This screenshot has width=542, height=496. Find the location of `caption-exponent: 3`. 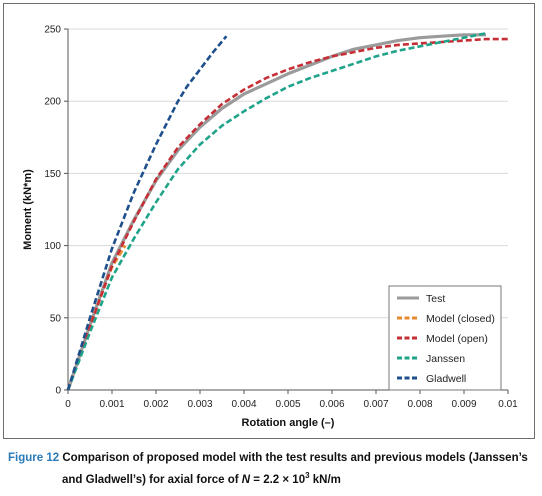

caption-exponent: 3 is located at coordinates (307, 475).